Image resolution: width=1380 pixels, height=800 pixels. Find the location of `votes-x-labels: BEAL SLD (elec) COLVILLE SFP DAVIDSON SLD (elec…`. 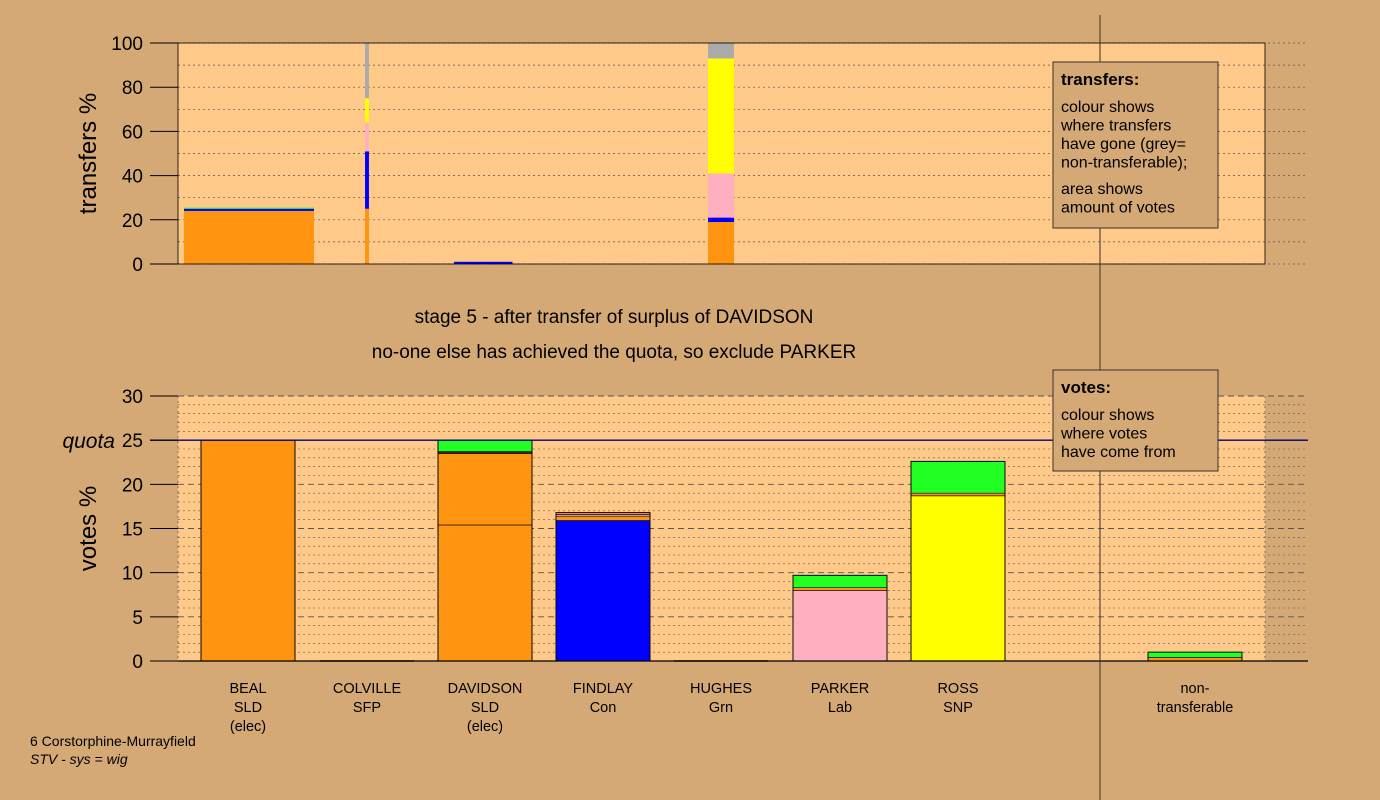

votes-x-labels: BEAL SLD (elec) COLVILLE SFP DAVIDSON SLD (elec… is located at coordinates (731, 708).